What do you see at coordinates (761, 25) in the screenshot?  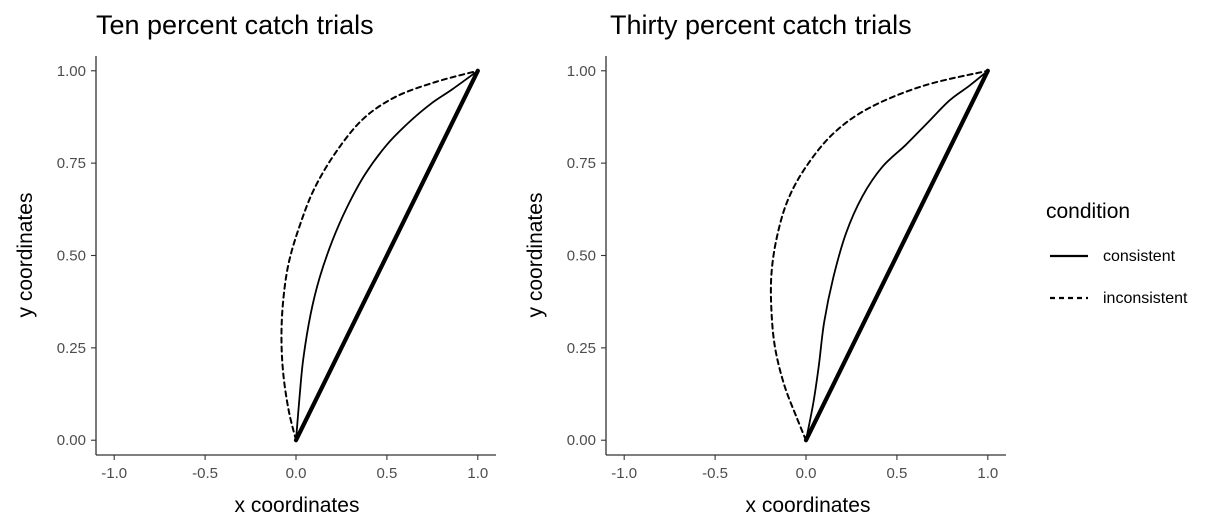 I see `panel-title: Thirty percent catch trials` at bounding box center [761, 25].